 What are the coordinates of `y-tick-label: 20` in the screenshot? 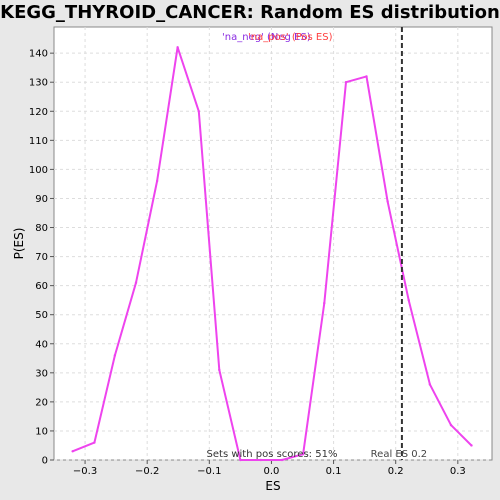 It's located at (41, 402).